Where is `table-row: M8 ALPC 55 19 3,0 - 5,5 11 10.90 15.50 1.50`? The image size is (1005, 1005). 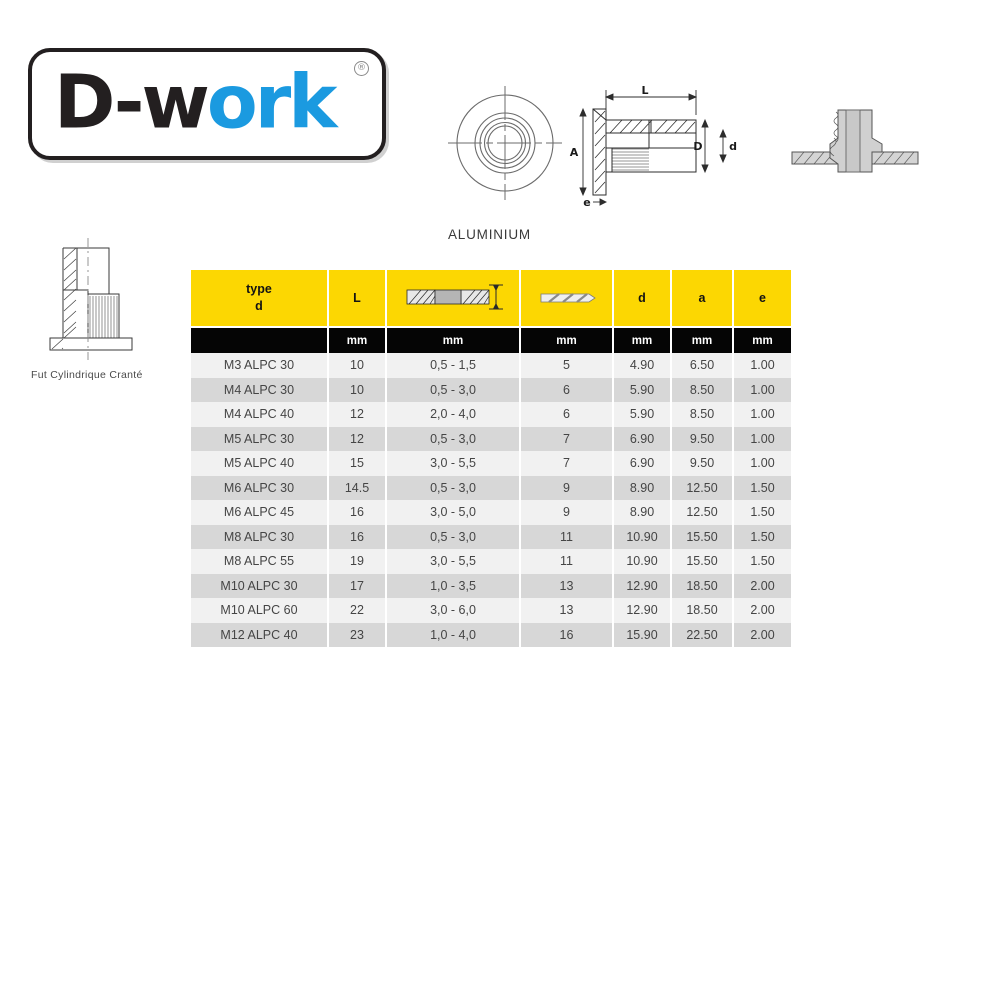
table-row: M8 ALPC 55 19 3,0 - 5,5 11 10.90 15.50 1.50 is located at coordinates (491, 561).